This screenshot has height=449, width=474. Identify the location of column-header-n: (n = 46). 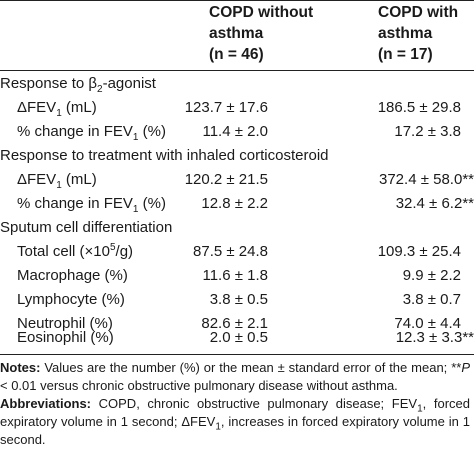
(236, 54).